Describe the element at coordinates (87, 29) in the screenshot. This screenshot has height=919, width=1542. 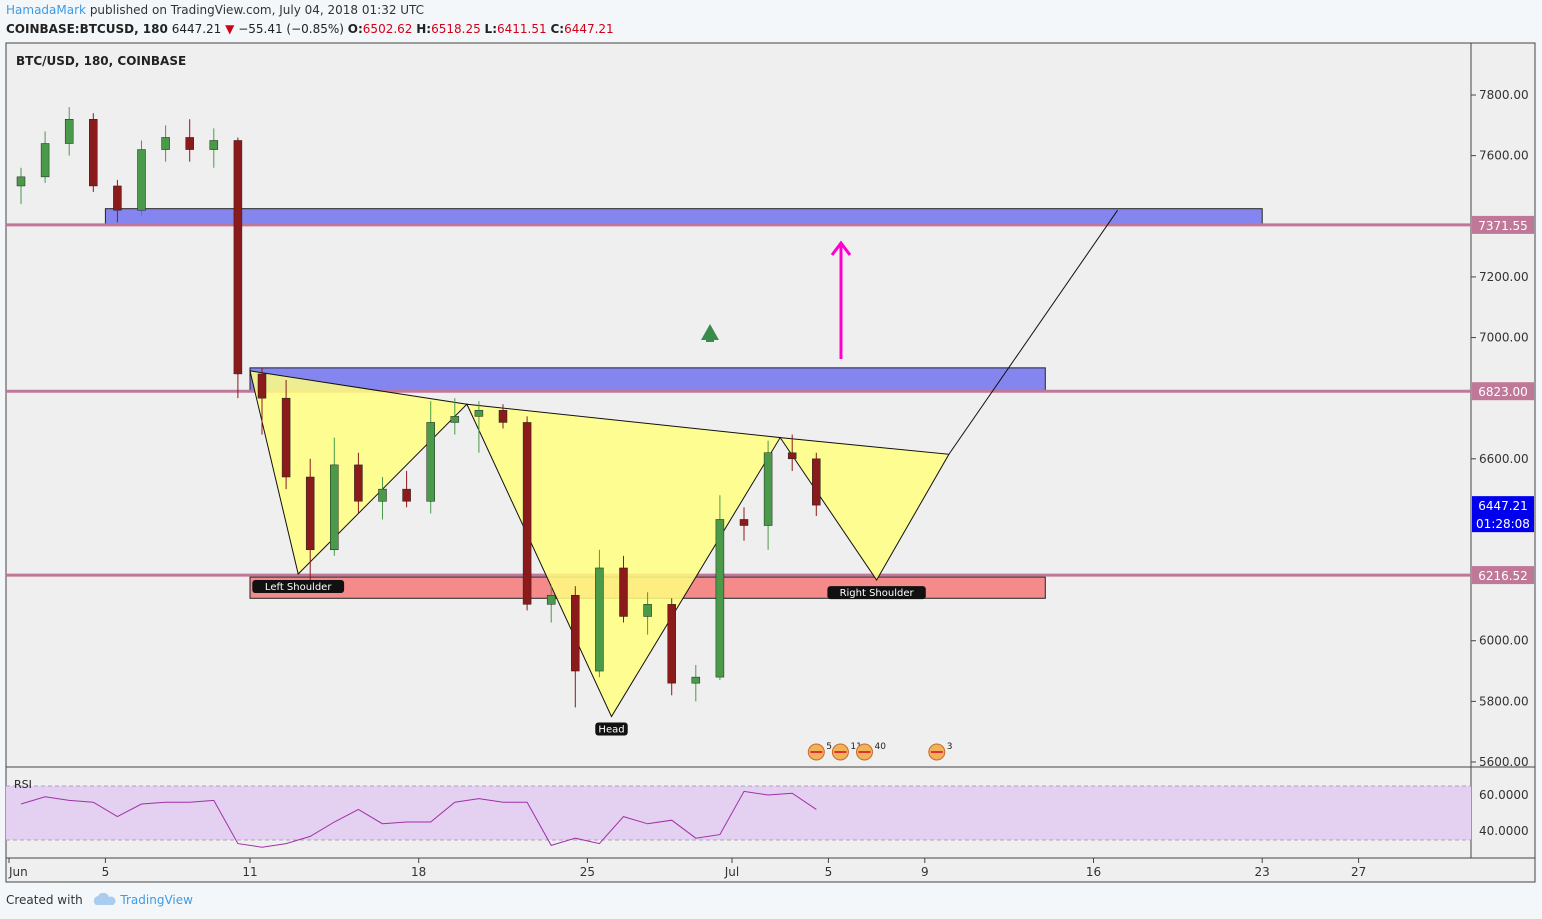
I see `symbol-label: COINBASE:BTCUSD, 180` at that location.